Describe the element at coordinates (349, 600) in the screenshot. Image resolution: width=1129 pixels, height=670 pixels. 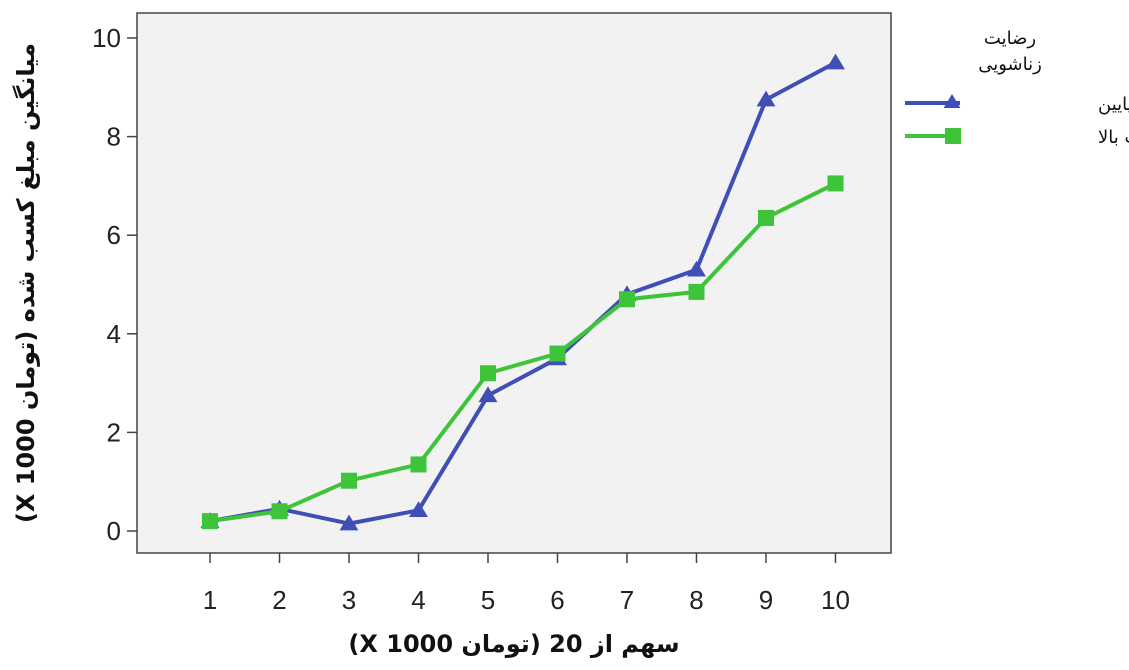
I see `x-tick-label: 3` at that location.